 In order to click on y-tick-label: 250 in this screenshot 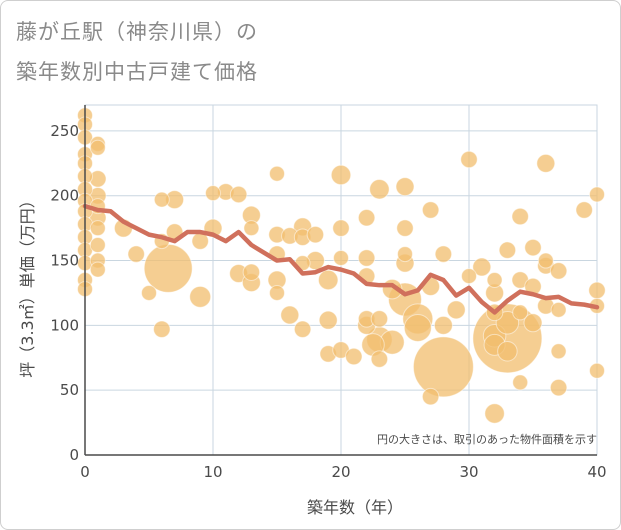, I will do `click(64, 131)`.